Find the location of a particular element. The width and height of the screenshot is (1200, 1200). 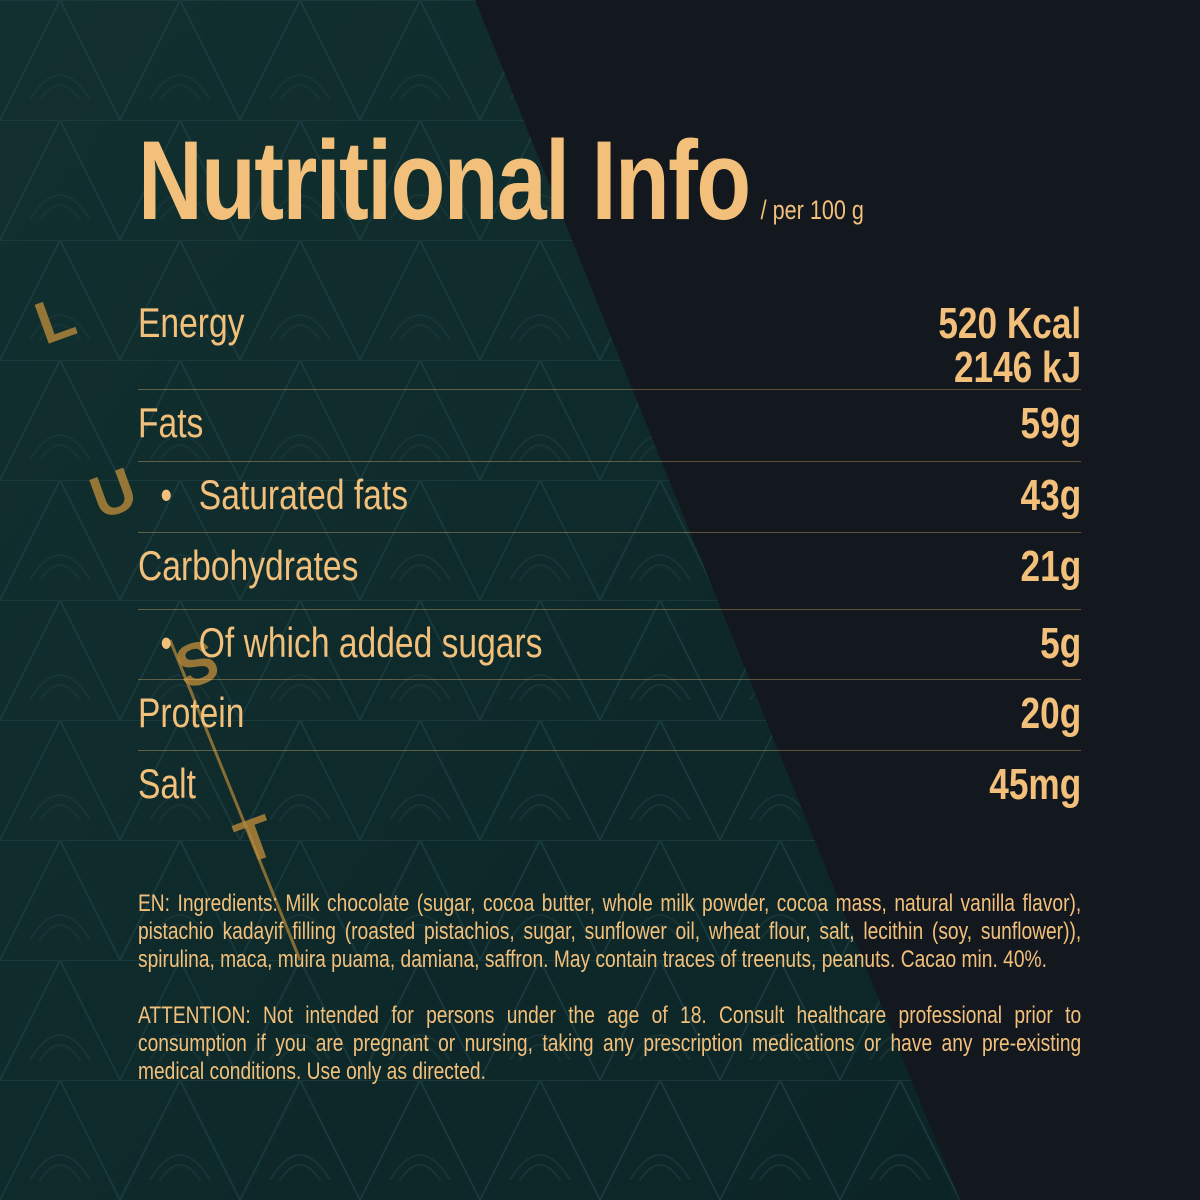

nutrient-value: 45mg is located at coordinates (1035, 784).